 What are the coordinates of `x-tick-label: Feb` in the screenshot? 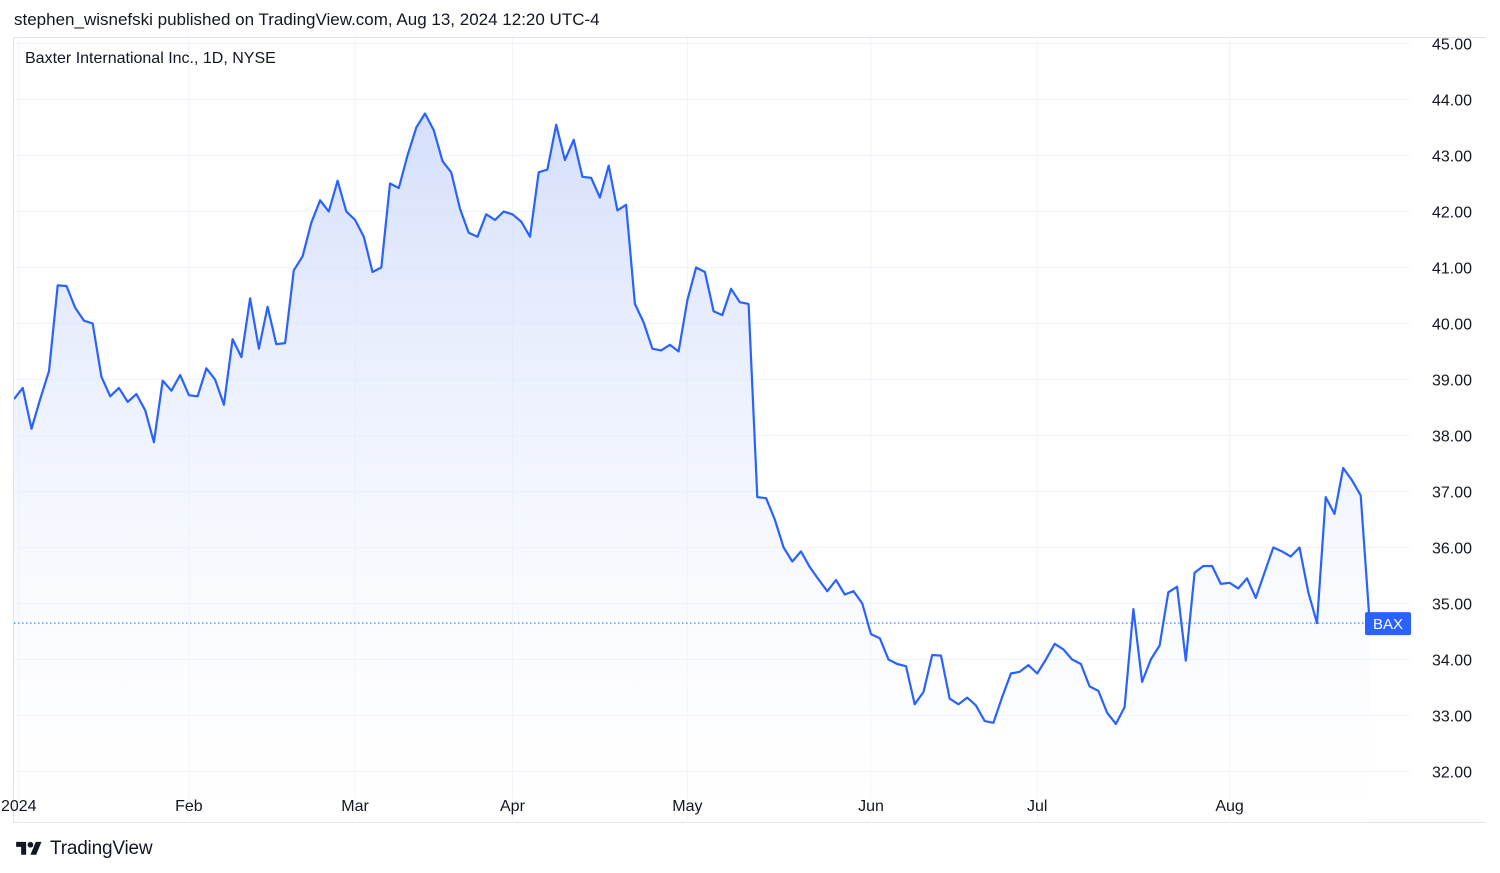 It's located at (189, 806).